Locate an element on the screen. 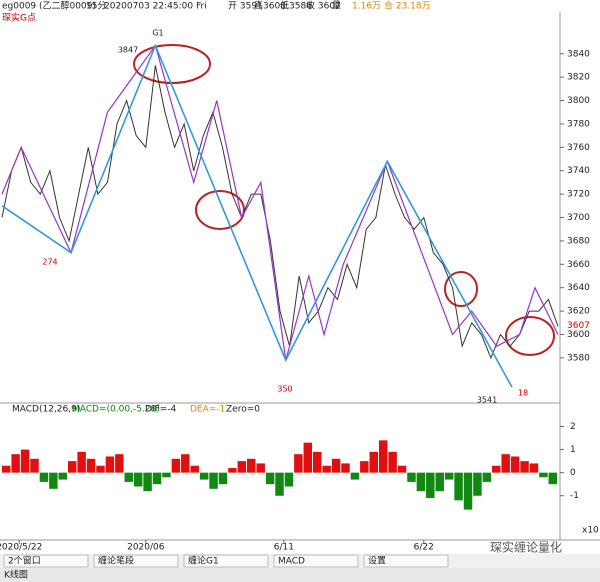 This screenshot has width=600, height=582. annotation: 274 is located at coordinates (49, 262).